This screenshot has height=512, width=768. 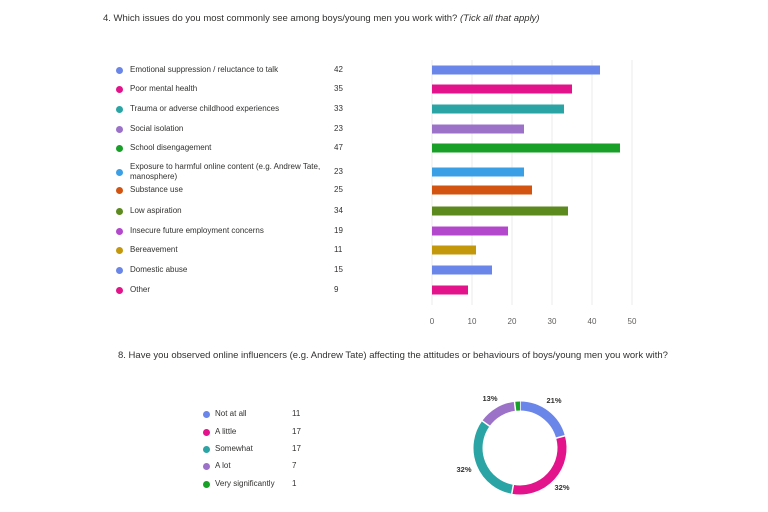 I want to click on legend-label: Somewhat, so click(x=234, y=448).